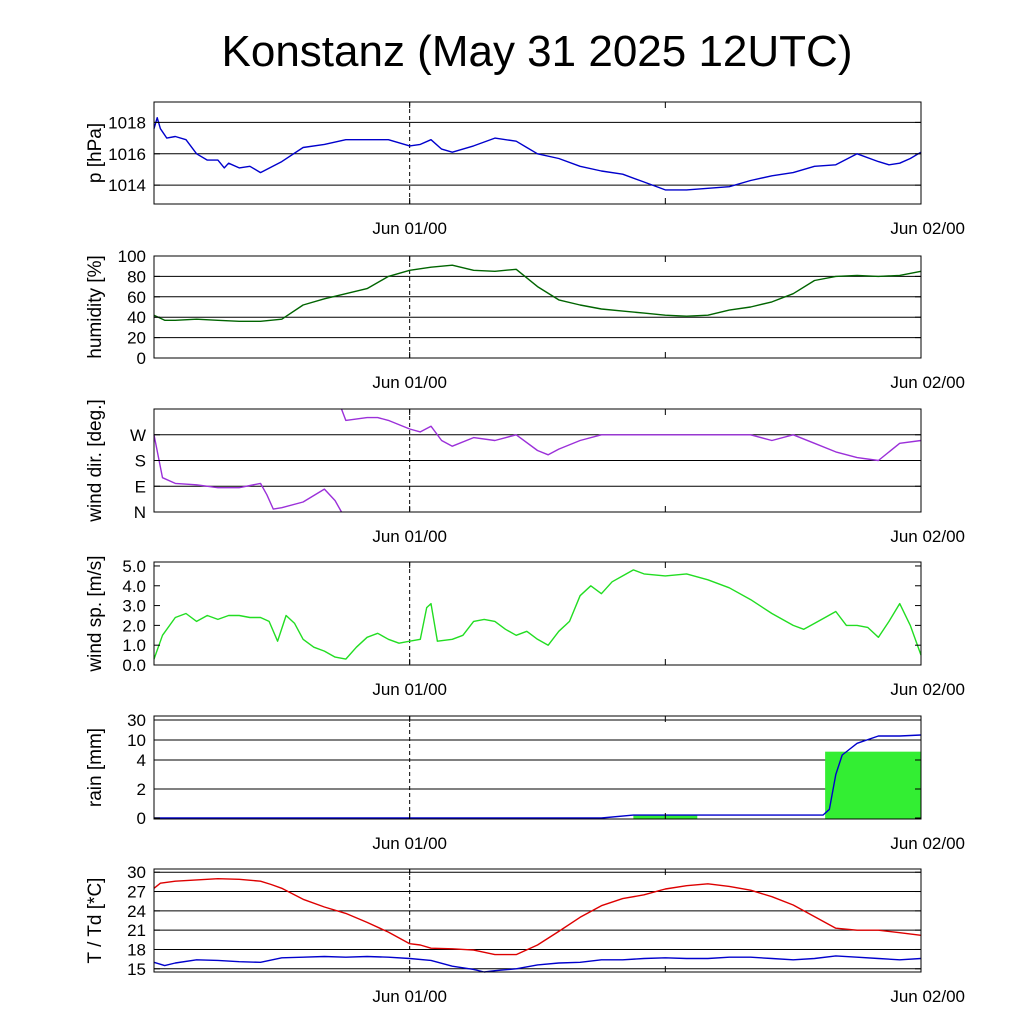 The height and width of the screenshot is (1024, 1024). I want to click on y-tick-label: 40, so click(136, 317).